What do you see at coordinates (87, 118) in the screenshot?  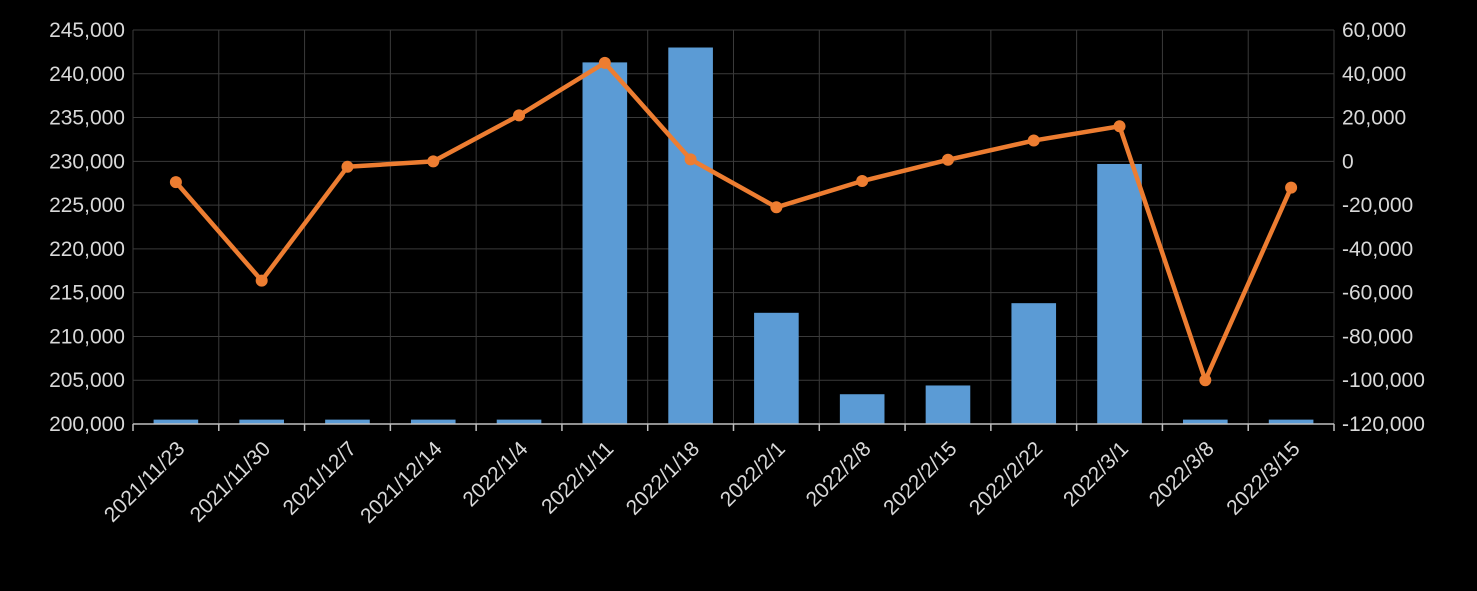 I see `left-tick-label: 235,000` at bounding box center [87, 118].